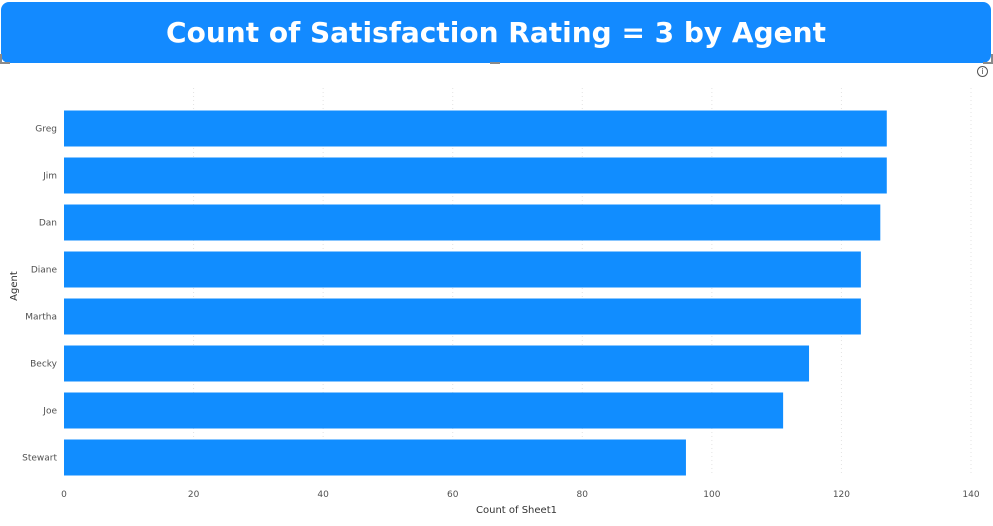 This screenshot has height=526, width=993. What do you see at coordinates (323, 495) in the screenshot?
I see `x-tick-label: 40` at bounding box center [323, 495].